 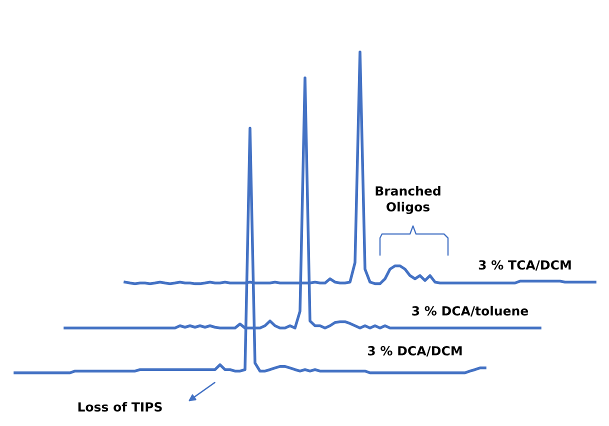 What do you see at coordinates (524, 265) in the screenshot?
I see `series-label: 3 % TCA/DCM` at bounding box center [524, 265].